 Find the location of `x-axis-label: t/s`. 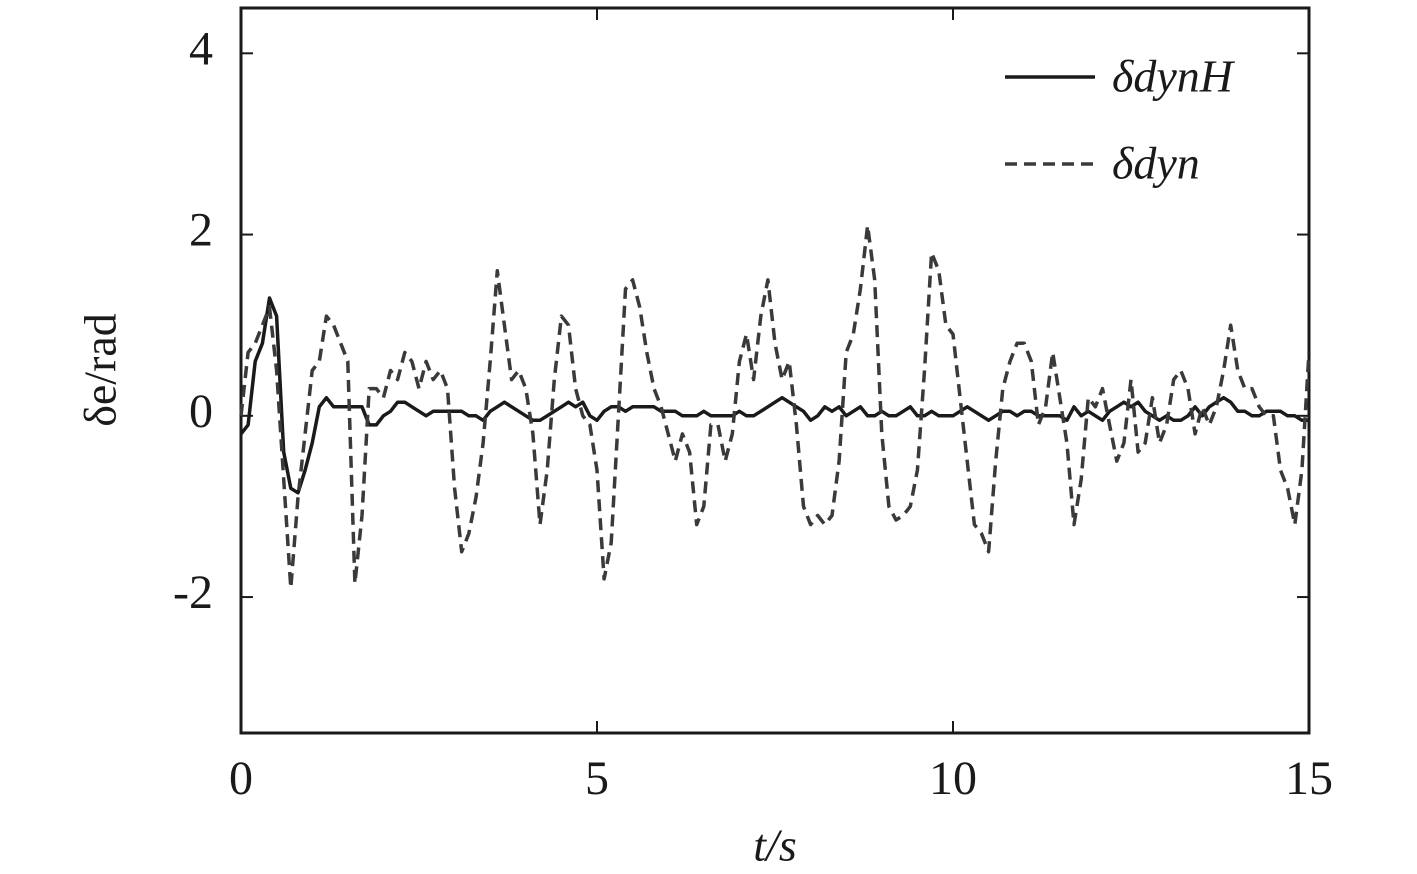

x-axis-label: t/s is located at coordinates (774, 845).